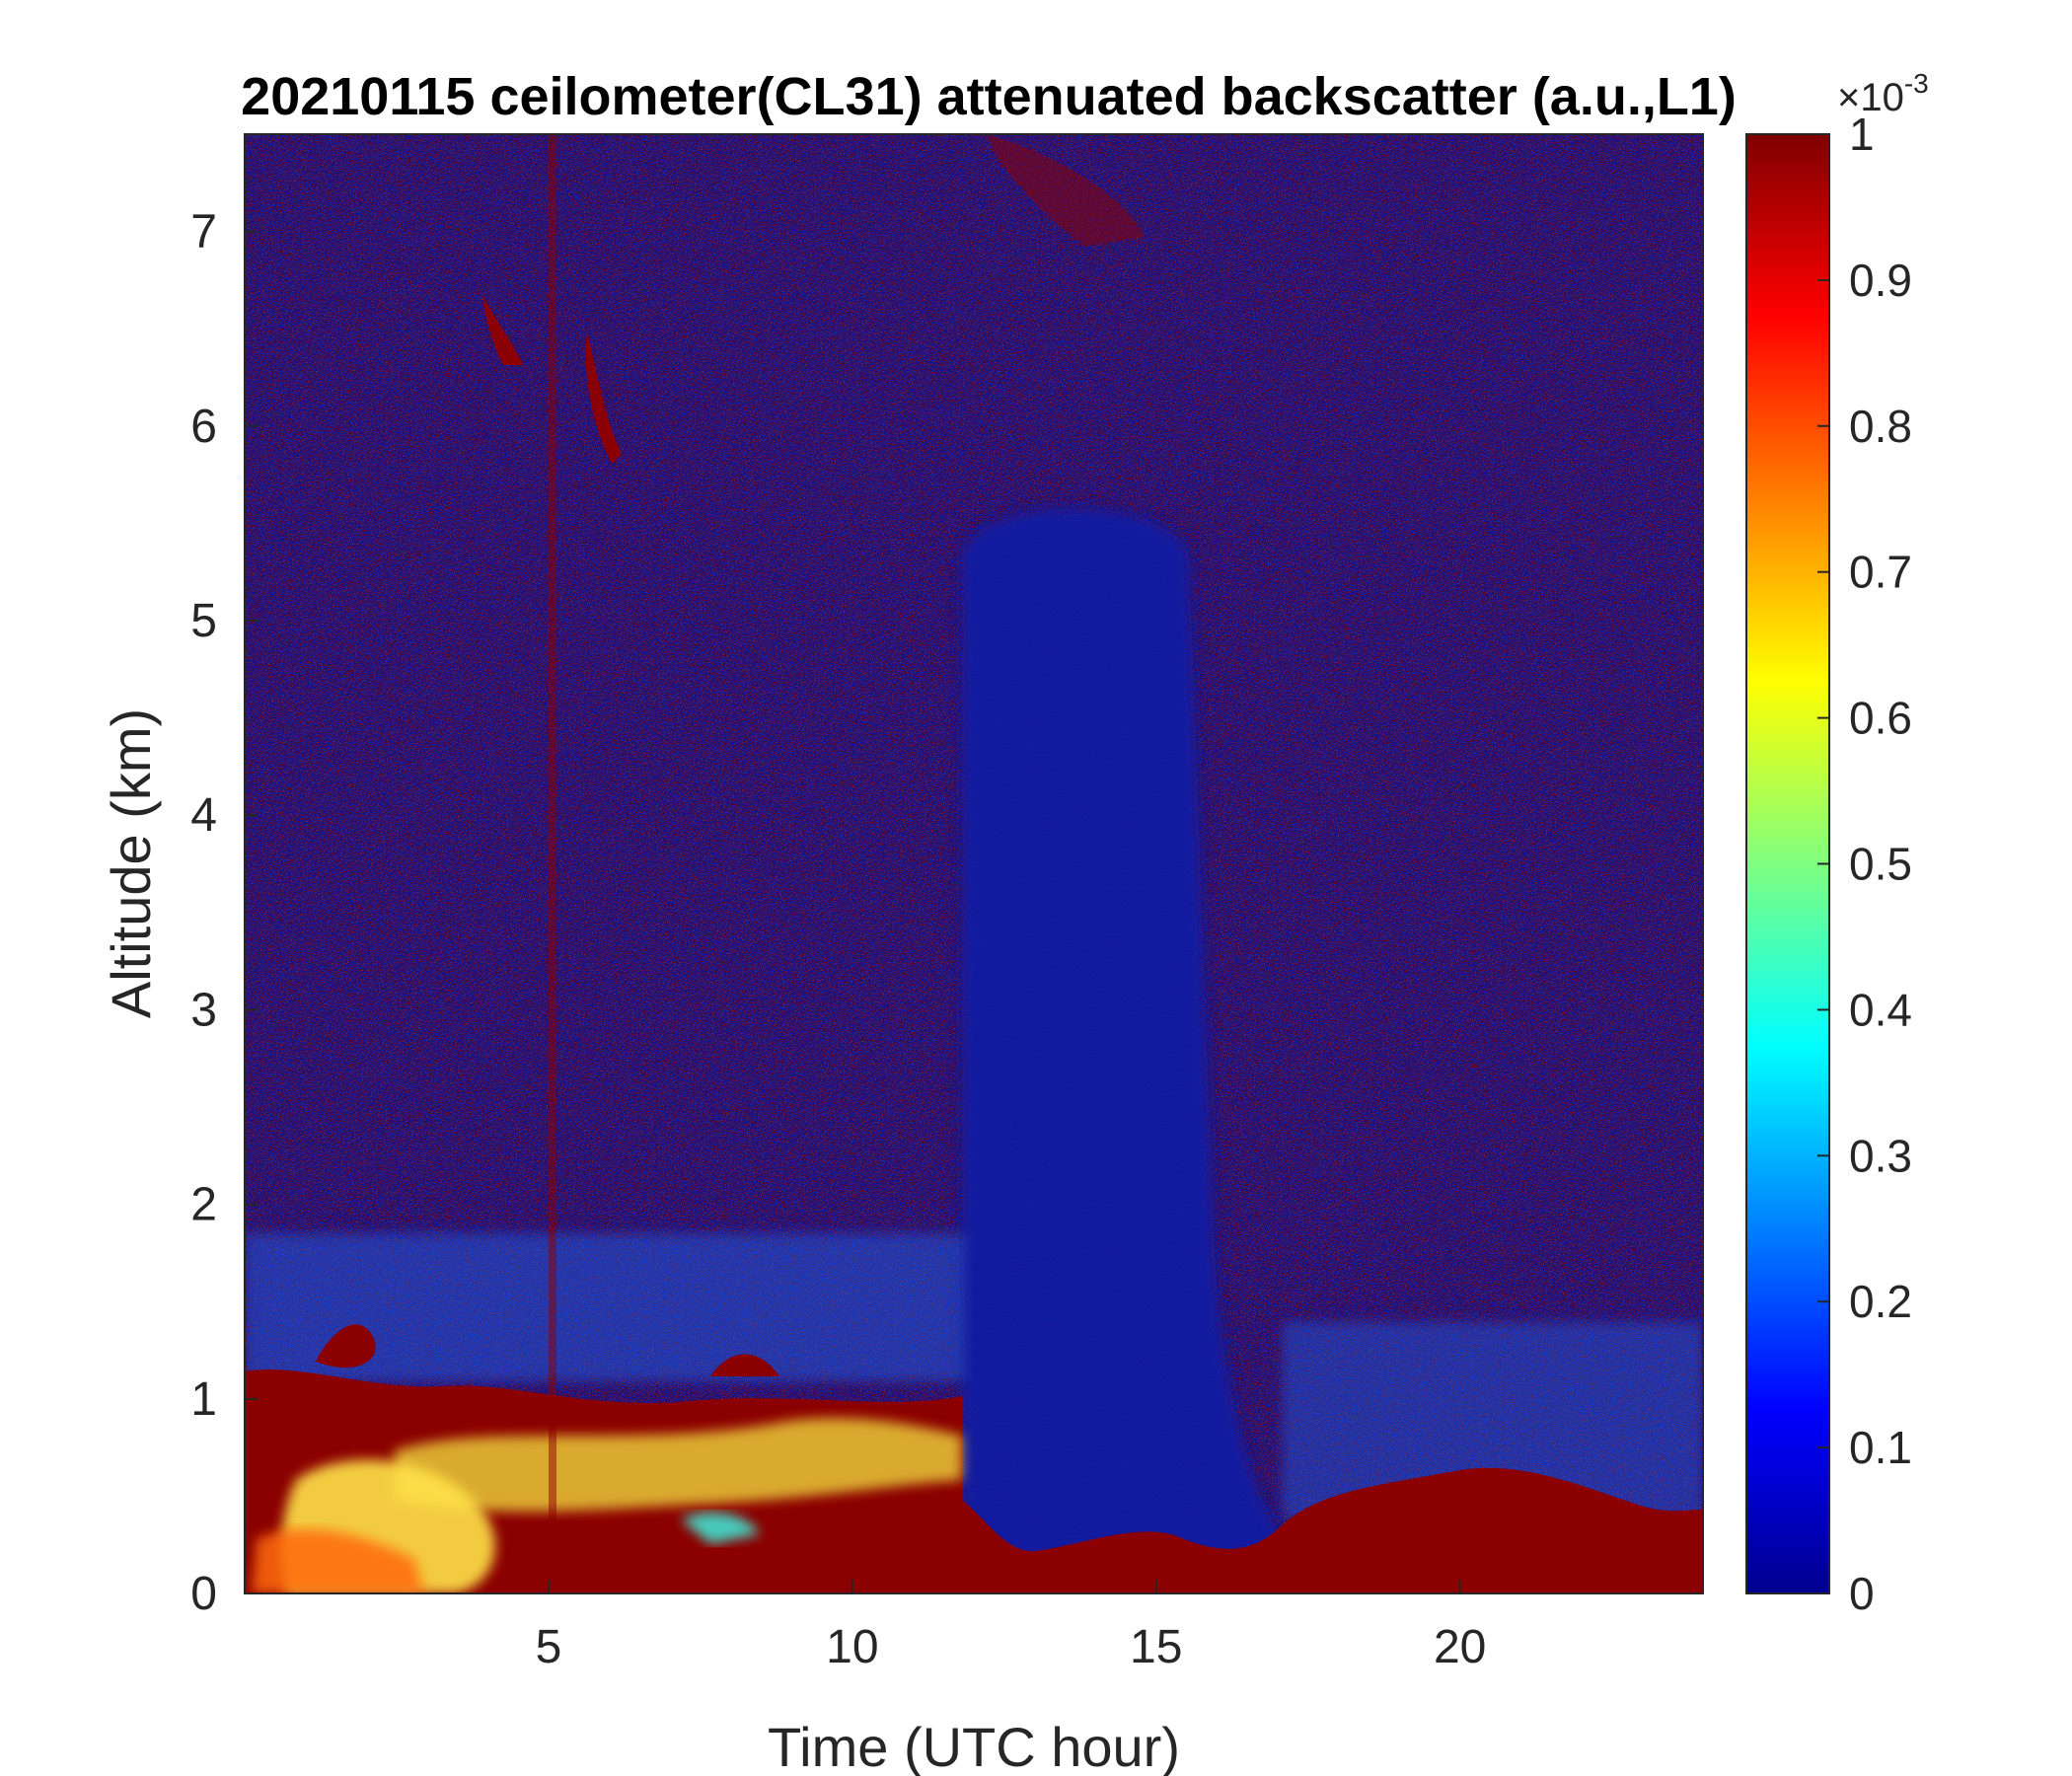  Describe the element at coordinates (1881, 1156) in the screenshot. I see `colorbar-tick-label: 0.3` at that location.